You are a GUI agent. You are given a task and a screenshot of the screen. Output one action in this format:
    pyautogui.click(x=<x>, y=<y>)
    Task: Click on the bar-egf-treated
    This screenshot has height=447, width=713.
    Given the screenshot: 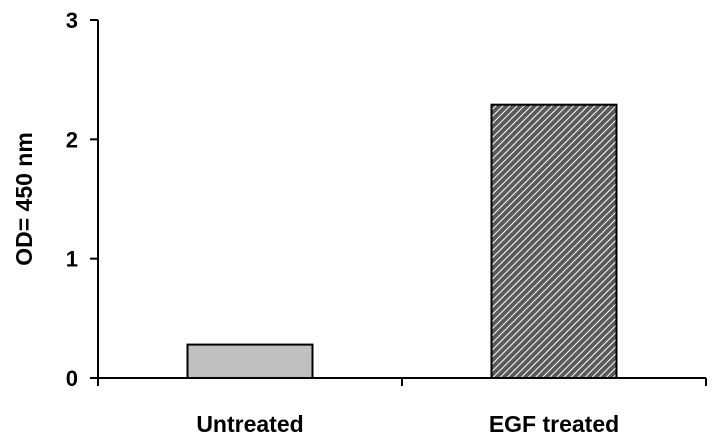 What is the action you would take?
    pyautogui.click(x=554, y=241)
    